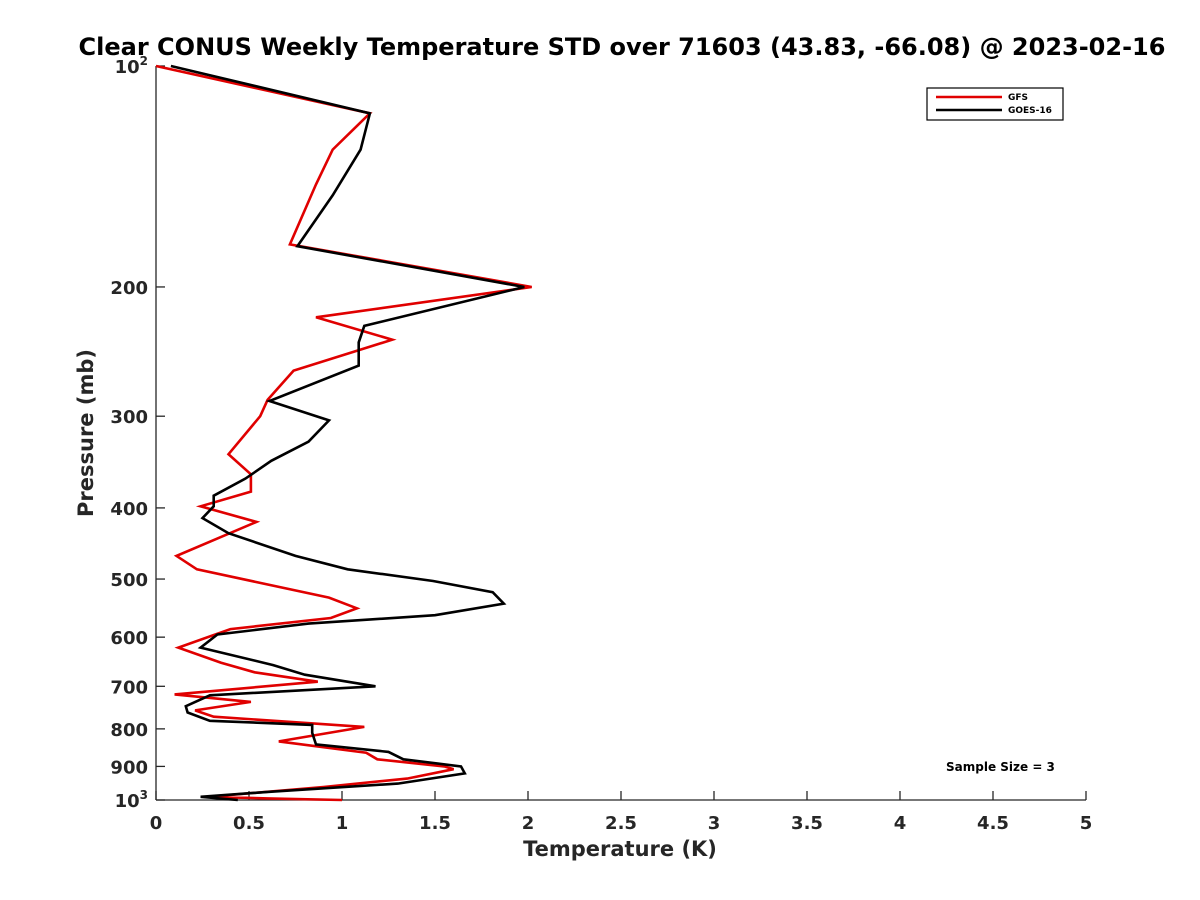  I want to click on y-tick-label: 10², so click(131, 66).